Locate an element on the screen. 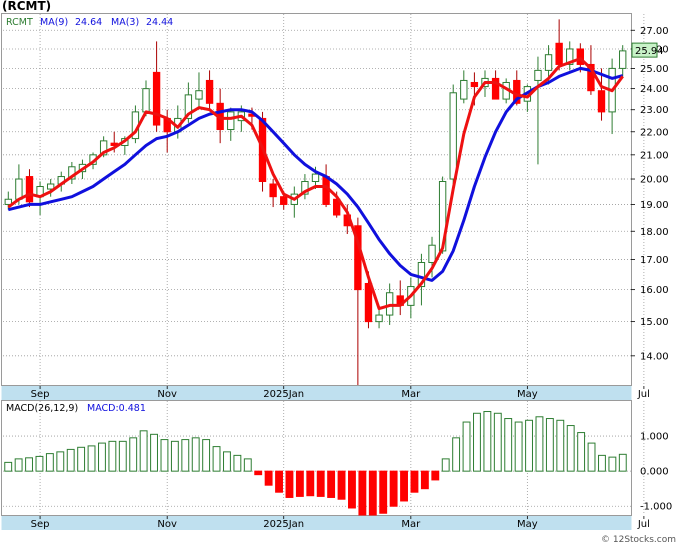 The height and width of the screenshot is (550, 680). price-x-axis: Sep Nov 2025Jan Mar May Jul is located at coordinates (340, 393).